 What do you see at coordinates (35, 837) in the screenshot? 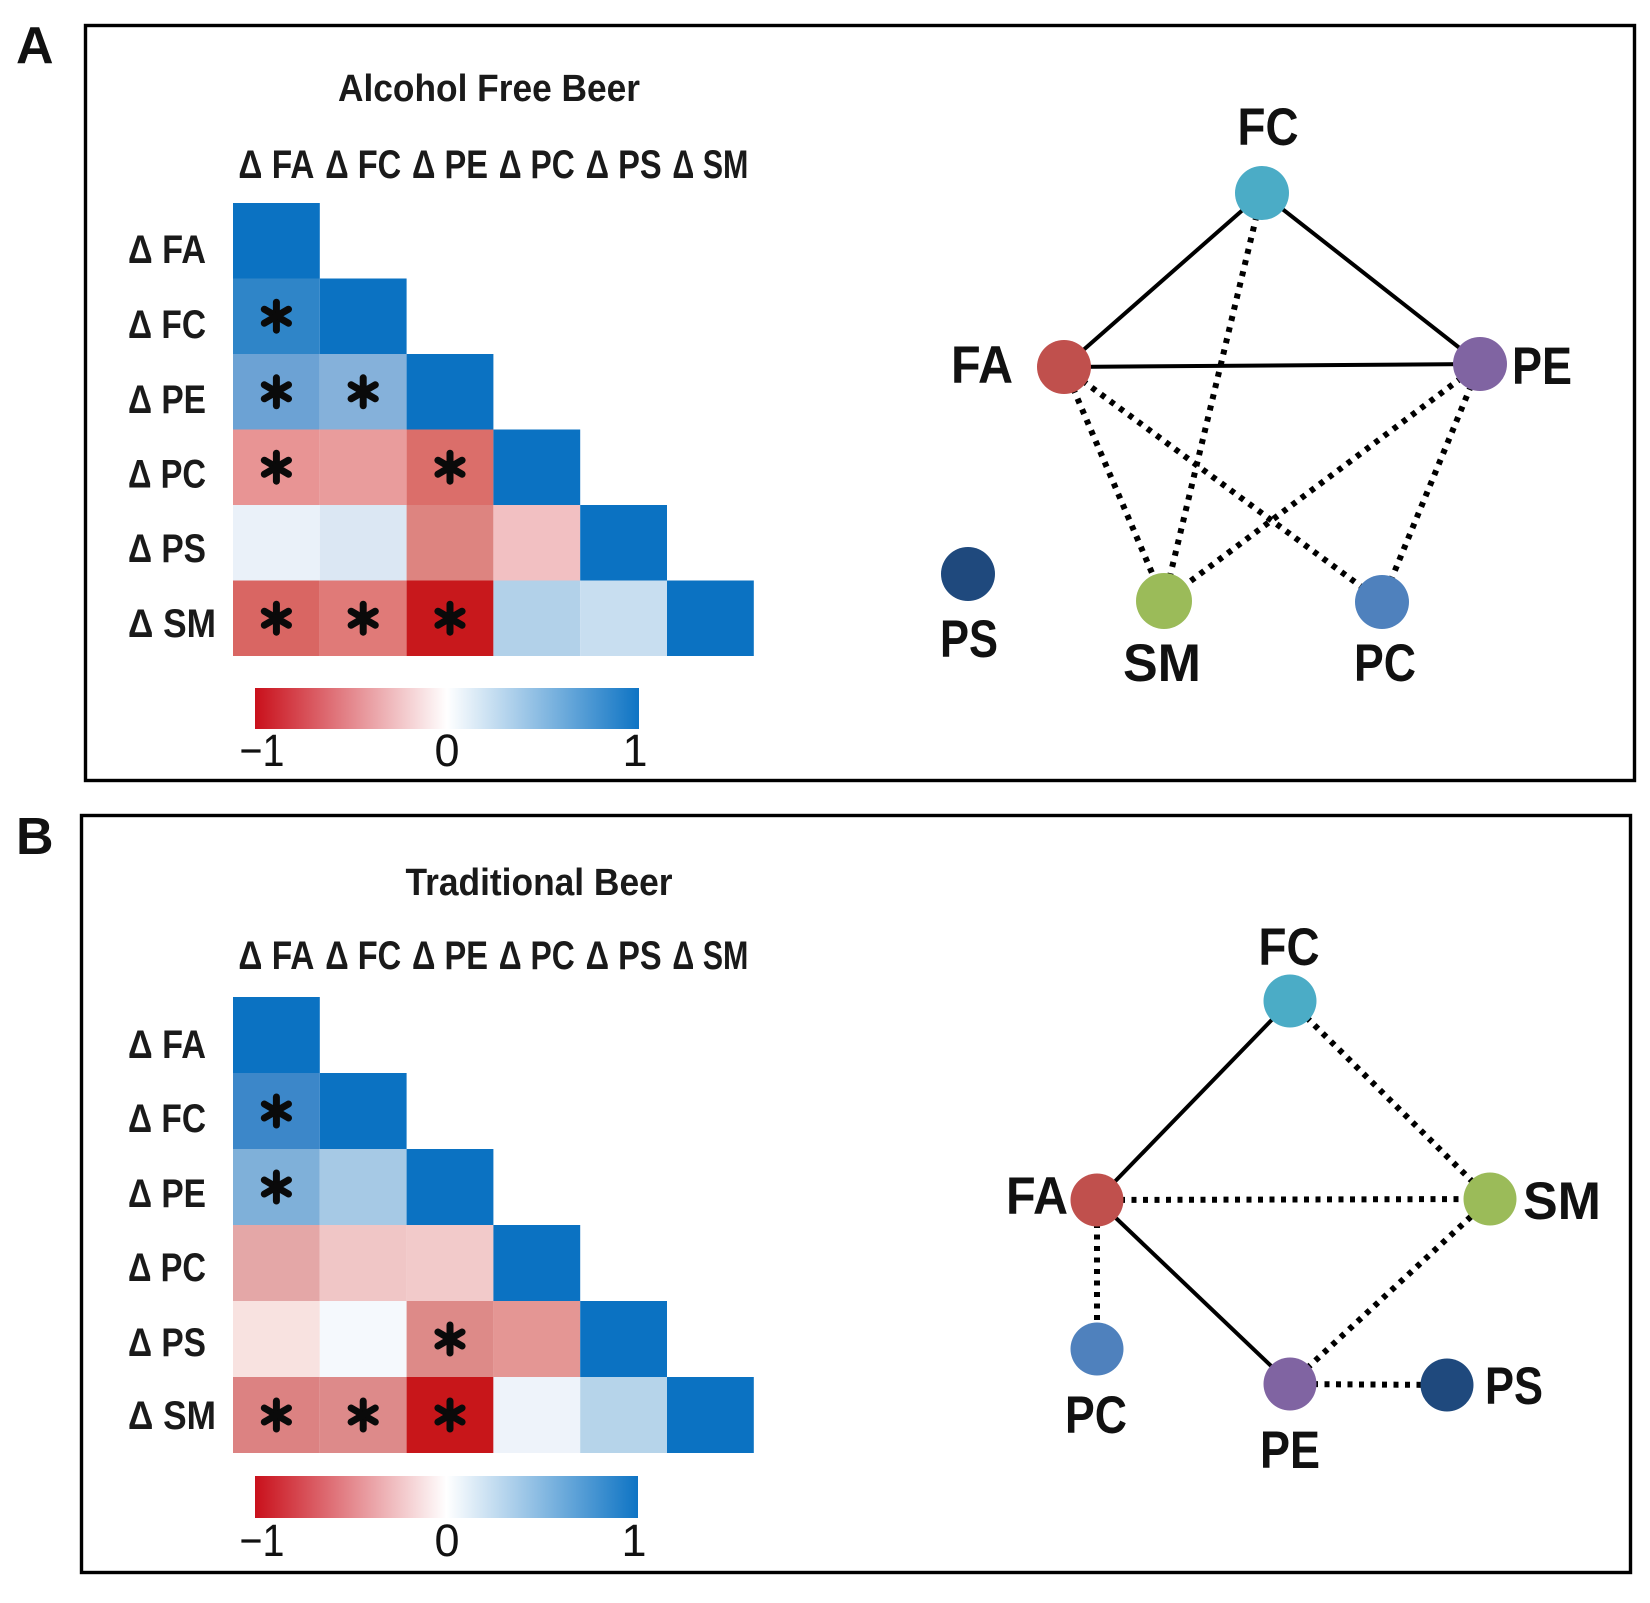
I see `svg-text: B` at bounding box center [35, 837].